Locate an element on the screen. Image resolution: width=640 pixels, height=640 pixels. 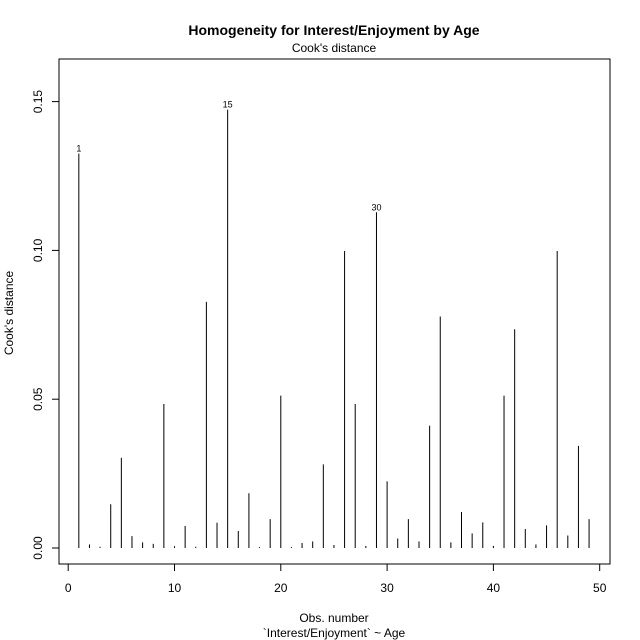
x-tick-label: 0 is located at coordinates (68, 588).